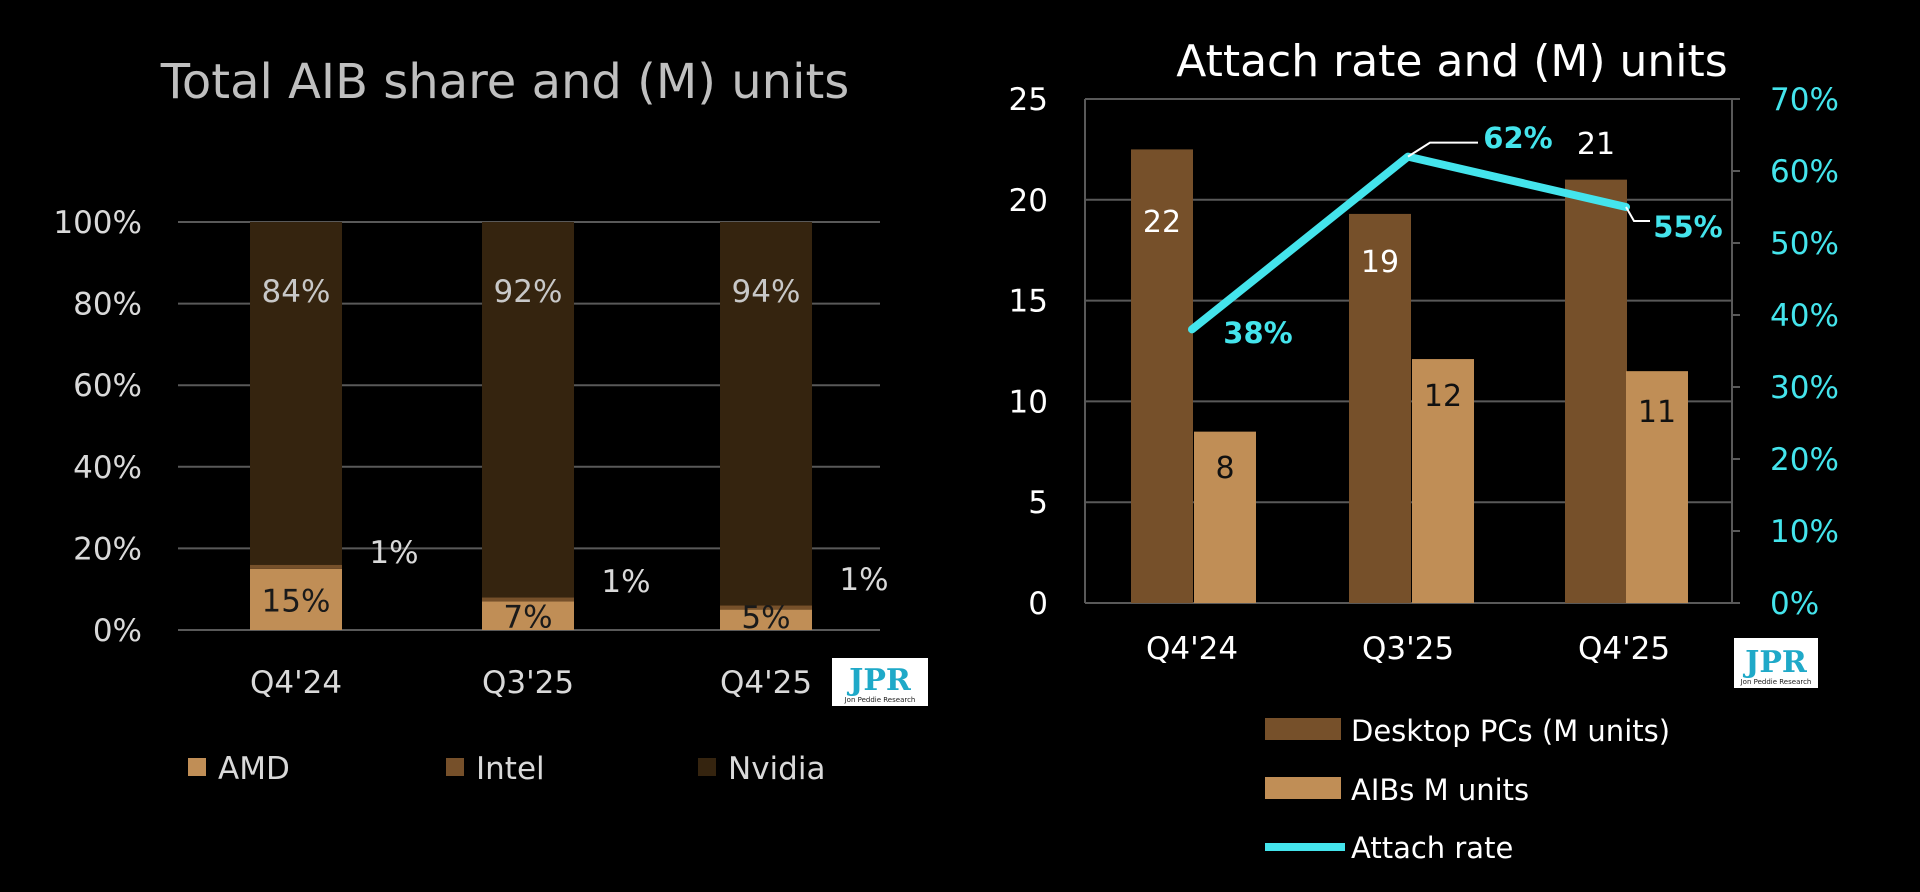  Describe the element at coordinates (1804, 532) in the screenshot. I see `y2-tick-label: 10%` at that location.